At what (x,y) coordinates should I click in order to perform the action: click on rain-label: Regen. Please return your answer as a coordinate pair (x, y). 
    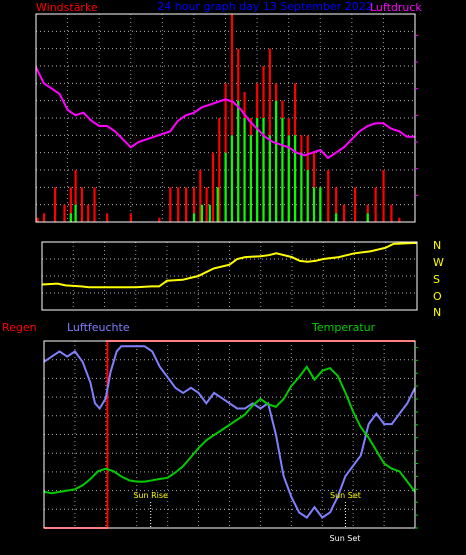
    Looking at the image, I should click on (19, 327).